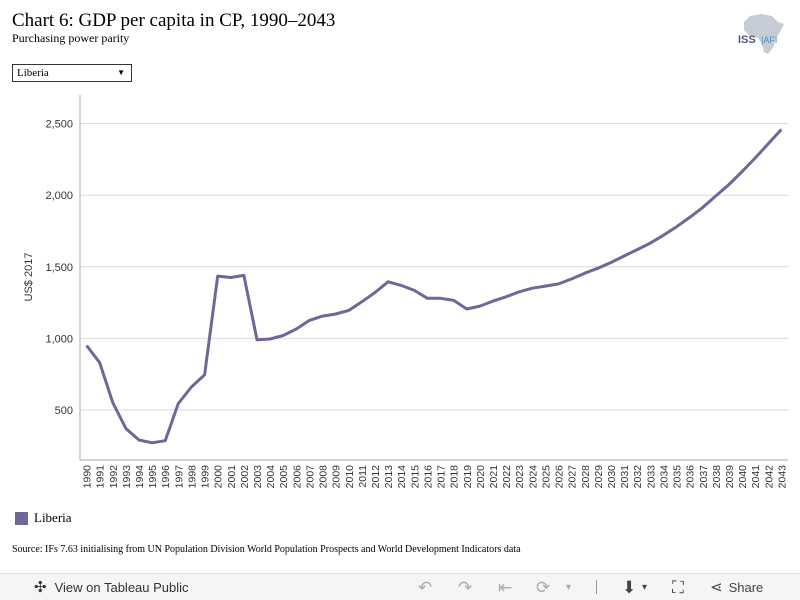 The image size is (800, 600). Describe the element at coordinates (72, 73) in the screenshot. I see `country-filter-dropdown: Liberia ▼` at that location.